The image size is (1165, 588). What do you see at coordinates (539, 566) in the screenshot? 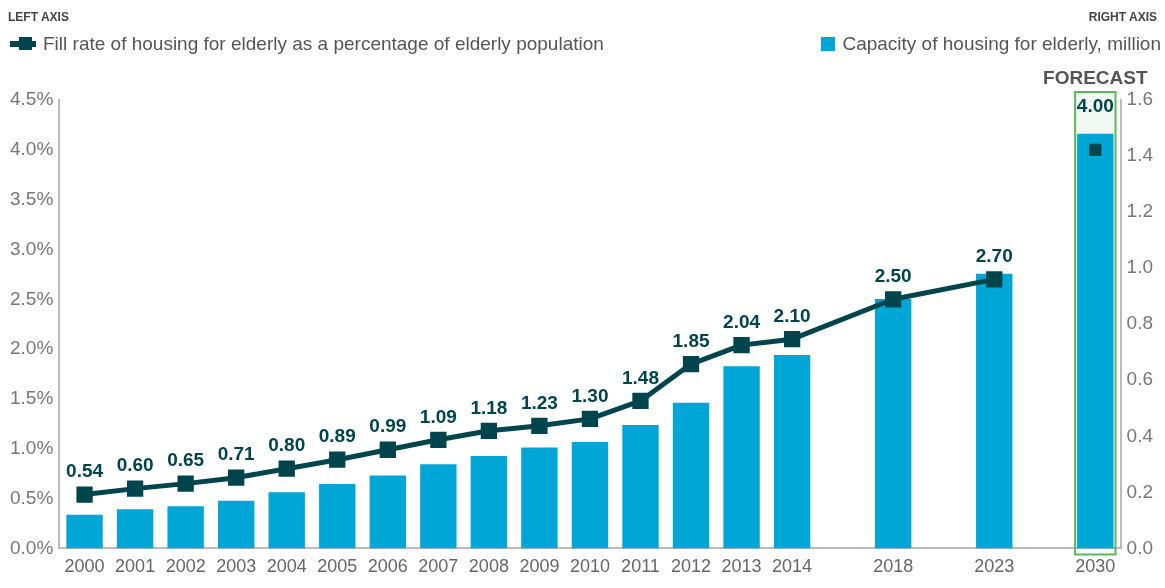
I see `x-tick-label: 2009` at bounding box center [539, 566].